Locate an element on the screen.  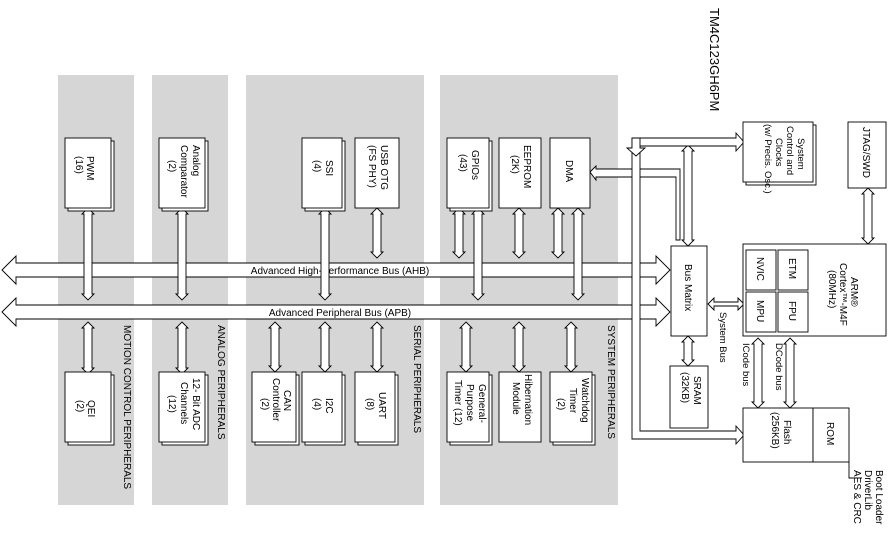
i2c-line-2: (4) is located at coordinates (316, 404).